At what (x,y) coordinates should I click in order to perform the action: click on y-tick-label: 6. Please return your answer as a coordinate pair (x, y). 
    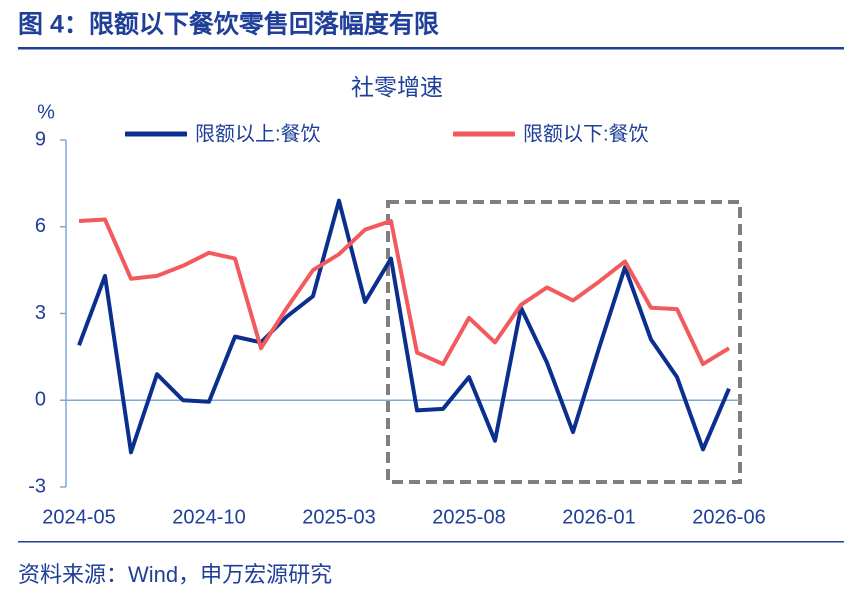
    Looking at the image, I should click on (40, 226).